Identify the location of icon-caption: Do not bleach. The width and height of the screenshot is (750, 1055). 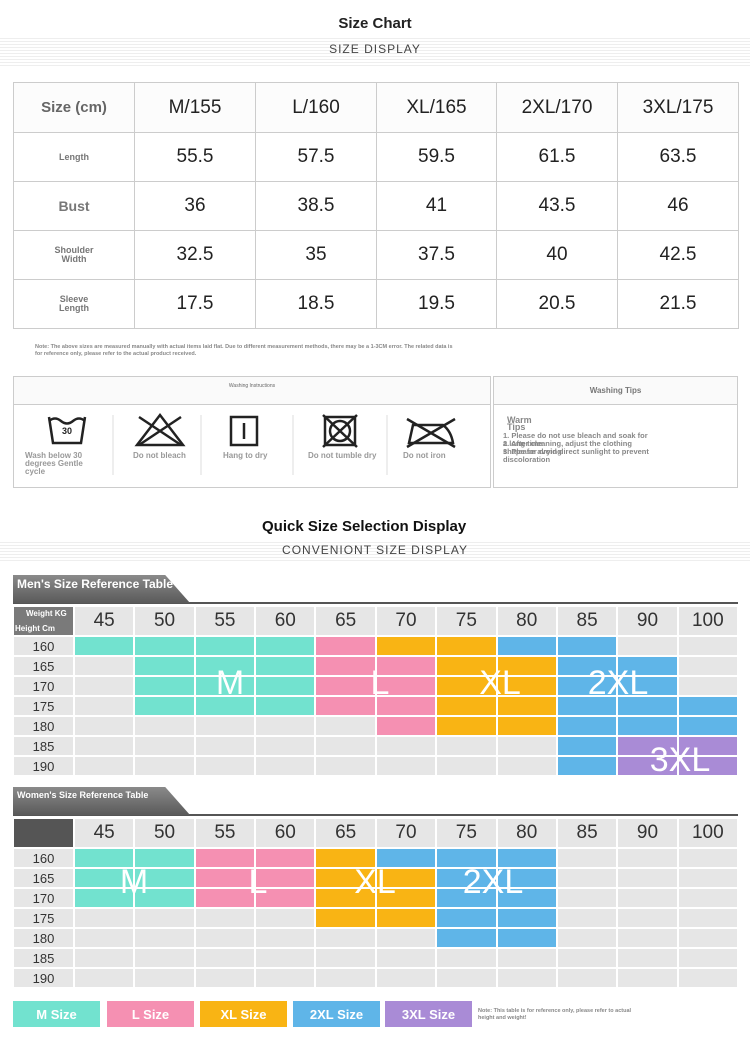
(159, 455).